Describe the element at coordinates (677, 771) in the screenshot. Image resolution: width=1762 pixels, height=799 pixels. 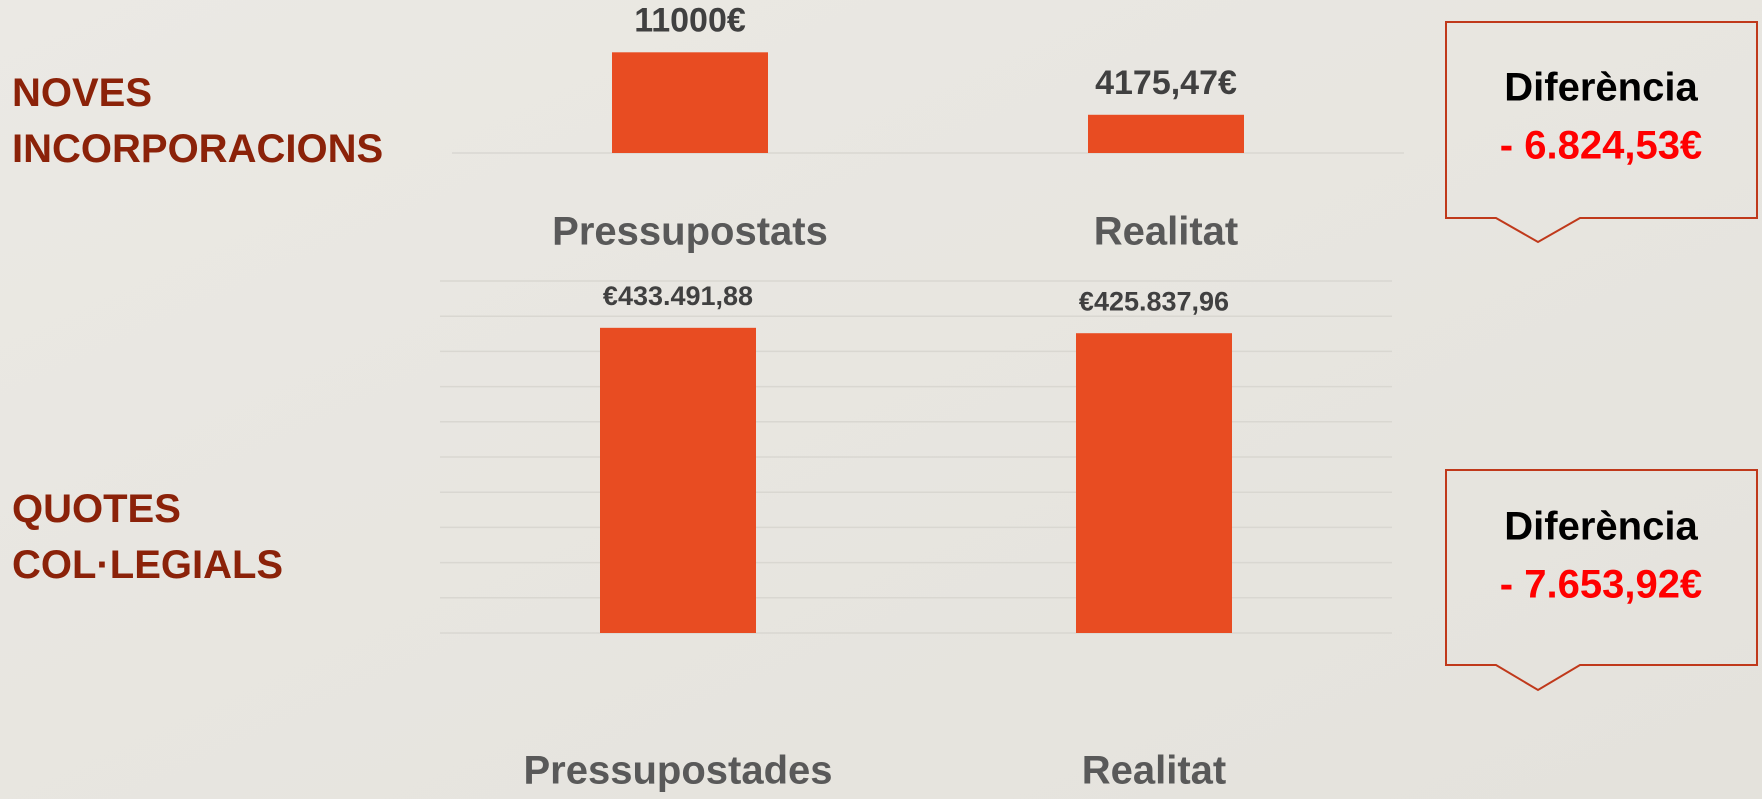
I see `x-tick-label: Pressupostades` at that location.